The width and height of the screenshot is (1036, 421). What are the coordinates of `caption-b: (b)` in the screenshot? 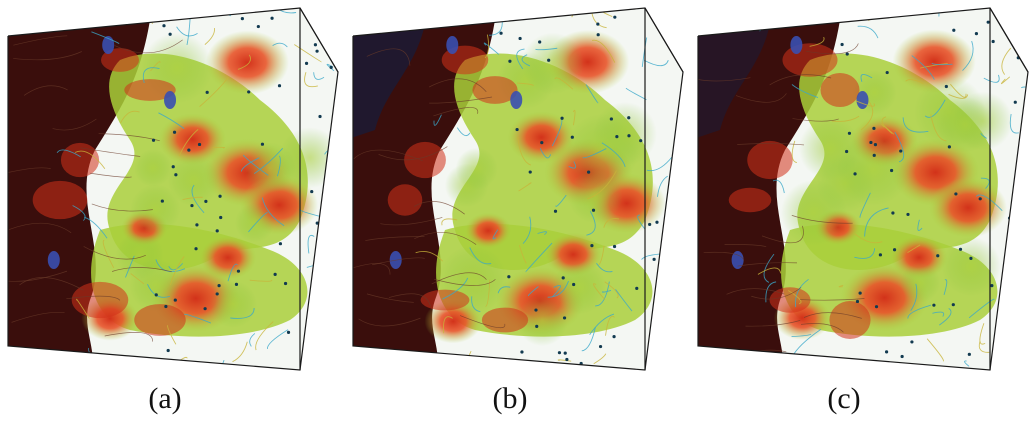 It's located at (510, 398).